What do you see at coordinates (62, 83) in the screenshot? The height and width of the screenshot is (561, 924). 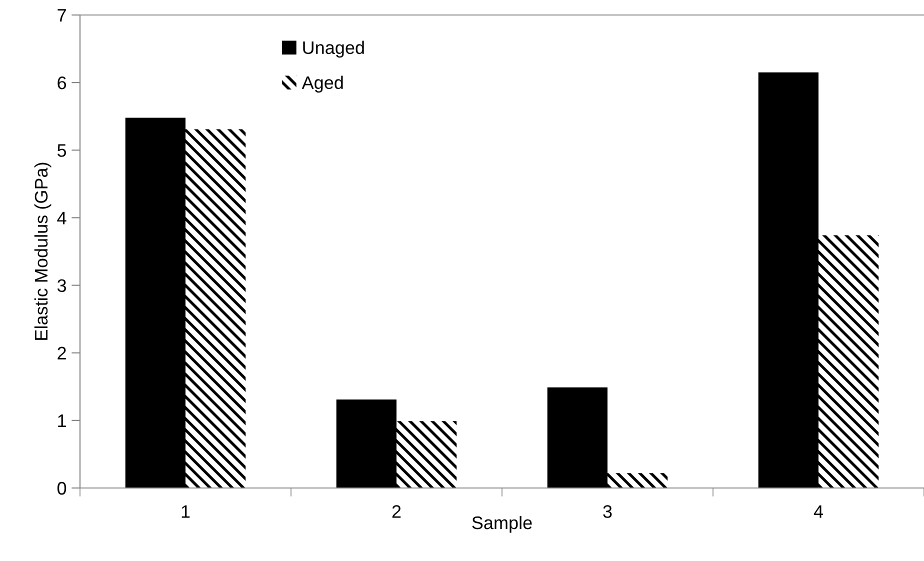 I see `y-tick-label: 6` at bounding box center [62, 83].